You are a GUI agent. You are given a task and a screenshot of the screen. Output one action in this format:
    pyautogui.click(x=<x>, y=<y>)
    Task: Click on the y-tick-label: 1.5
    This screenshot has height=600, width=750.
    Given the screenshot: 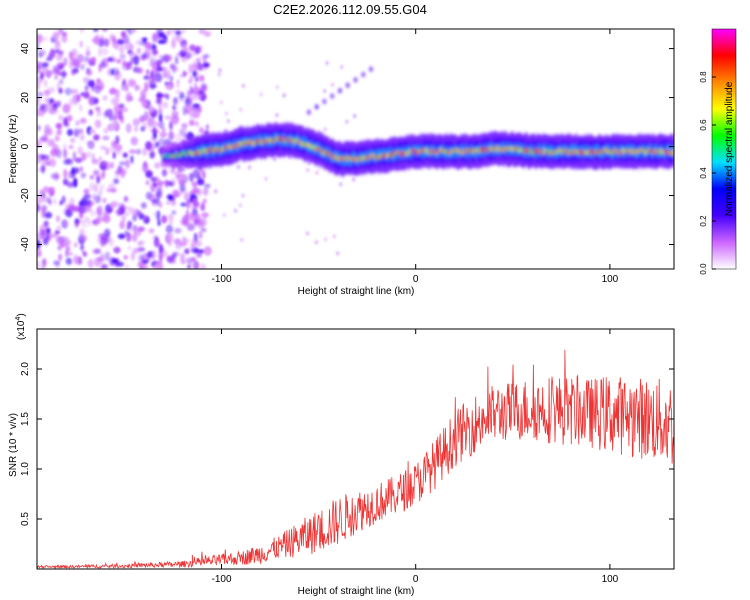 What is the action you would take?
    pyautogui.click(x=25, y=419)
    